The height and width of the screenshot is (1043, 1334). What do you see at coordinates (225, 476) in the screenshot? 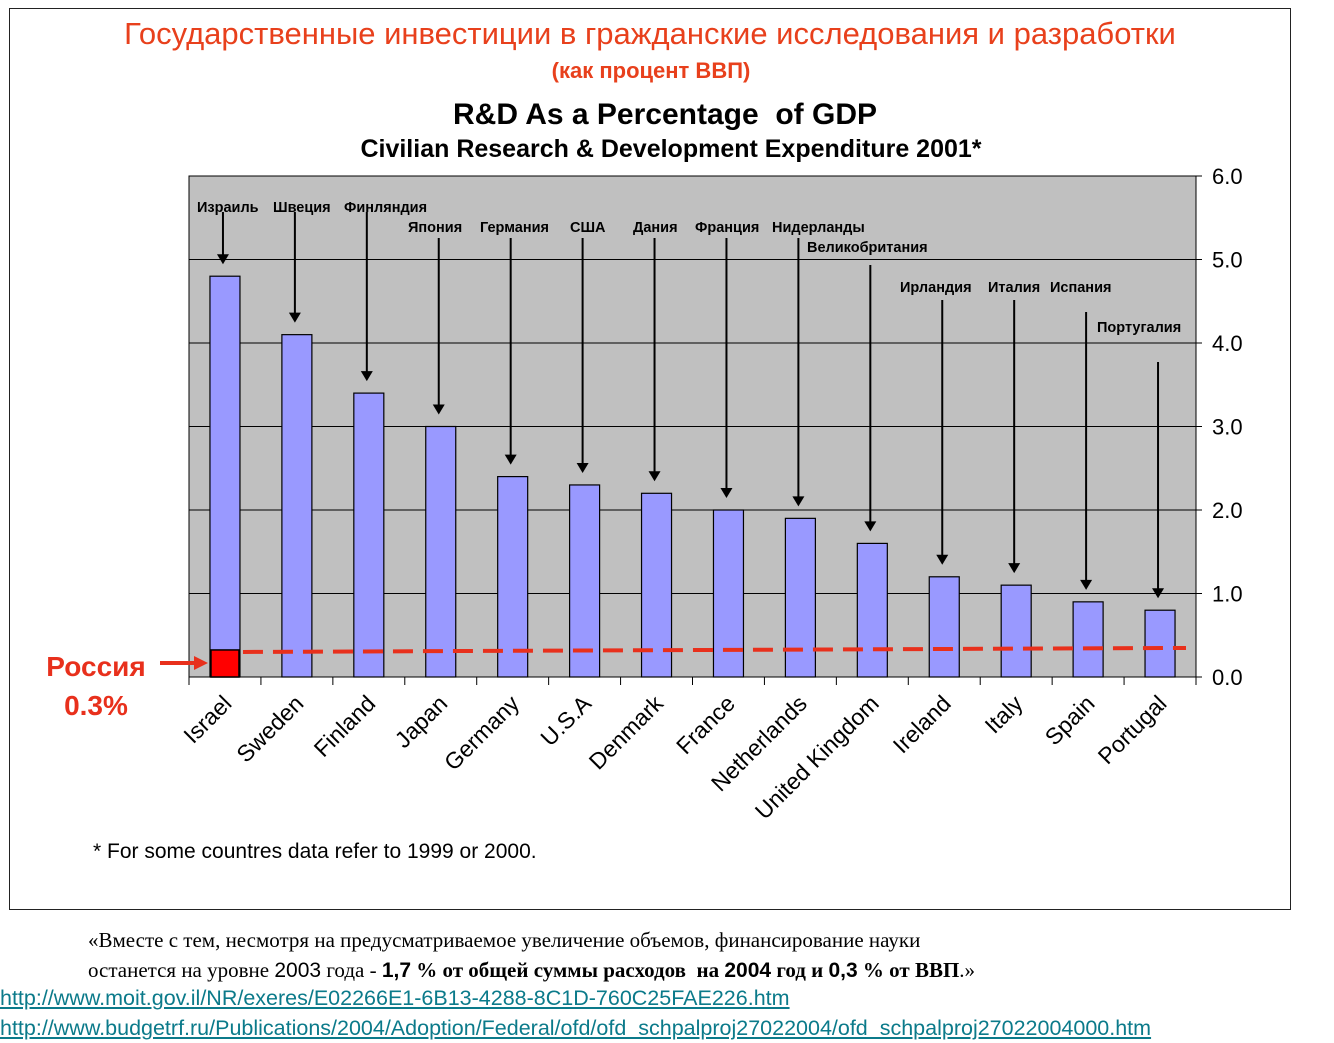
I see `bar-israel` at bounding box center [225, 476].